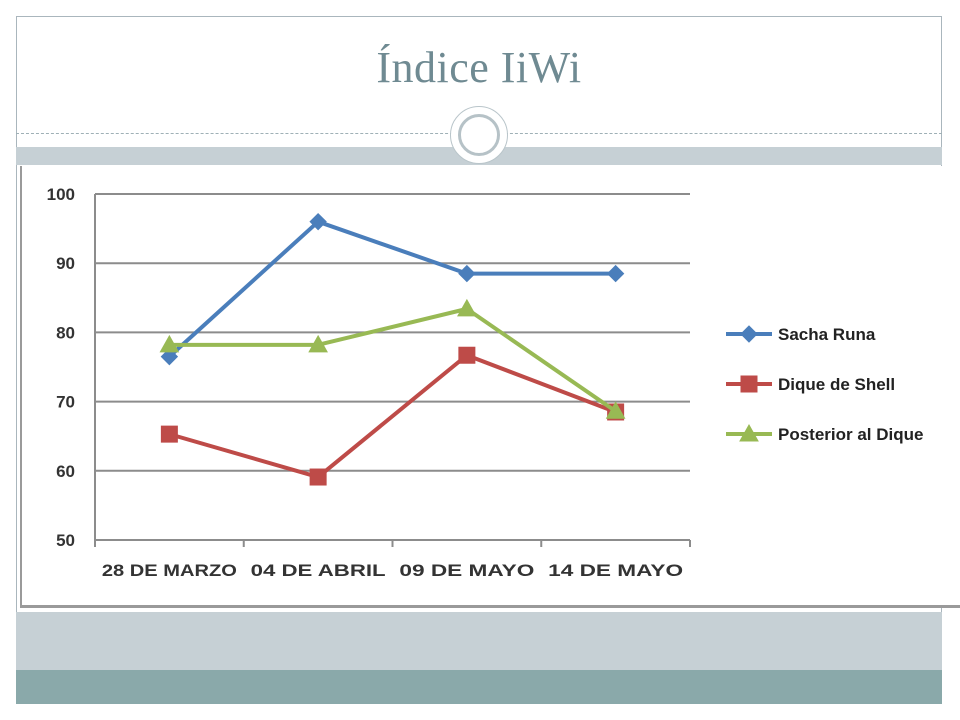  I want to click on y-tick-label: 80, so click(65, 332).